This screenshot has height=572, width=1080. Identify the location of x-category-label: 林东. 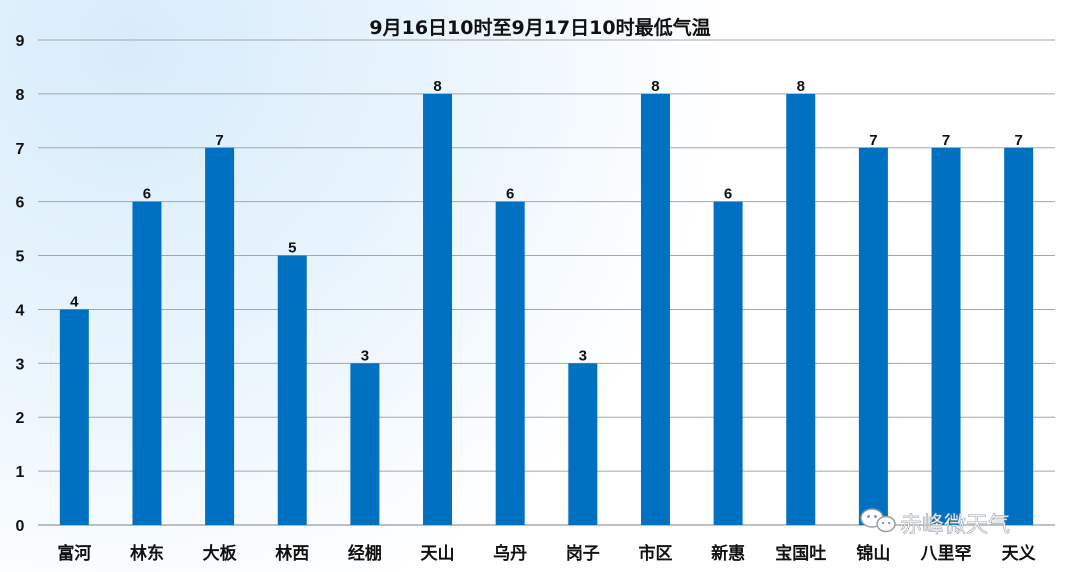
(147, 553).